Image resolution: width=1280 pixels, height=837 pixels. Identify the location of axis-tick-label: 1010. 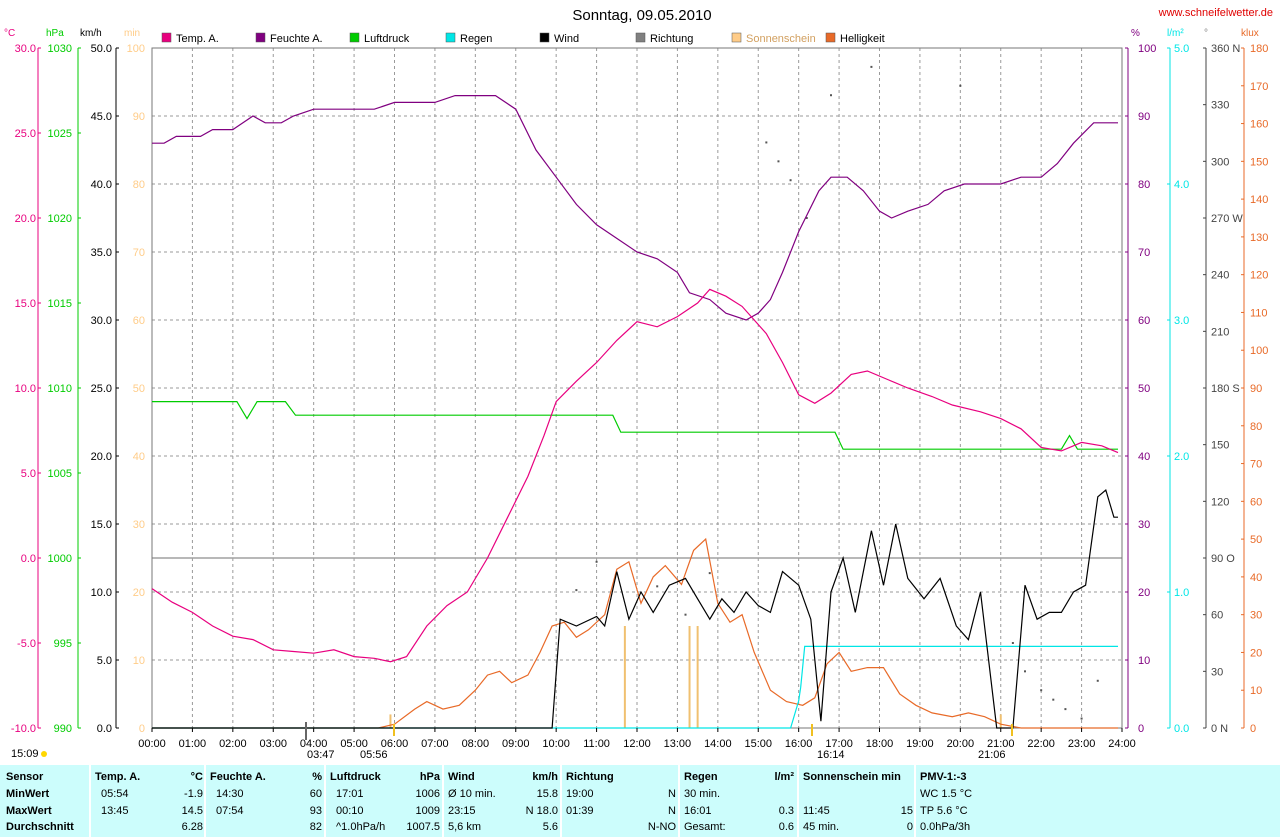
(60, 389).